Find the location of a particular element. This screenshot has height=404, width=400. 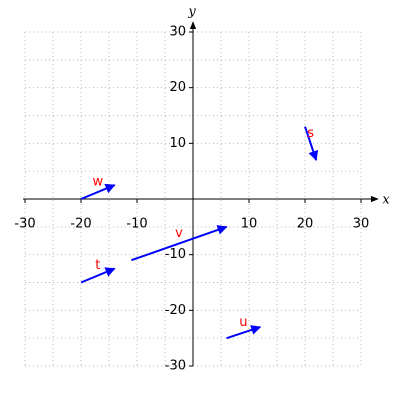

x-tick-label: 20 is located at coordinates (305, 224).